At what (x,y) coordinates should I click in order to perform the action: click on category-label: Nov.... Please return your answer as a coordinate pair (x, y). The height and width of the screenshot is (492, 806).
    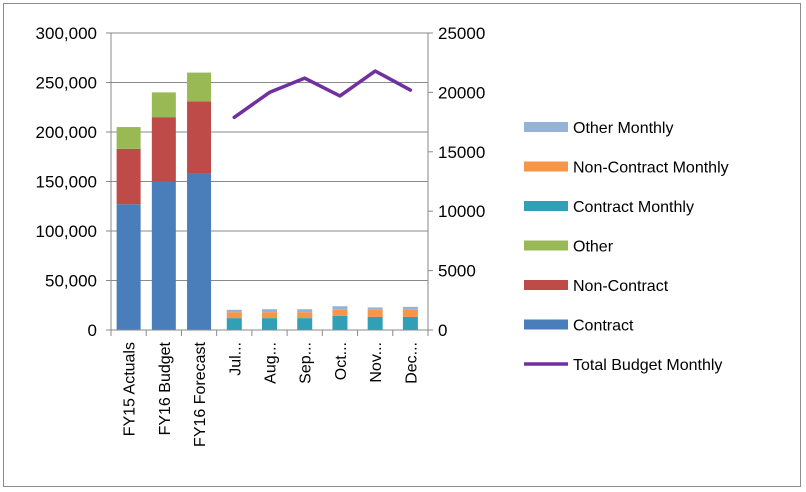
    Looking at the image, I should click on (376, 362).